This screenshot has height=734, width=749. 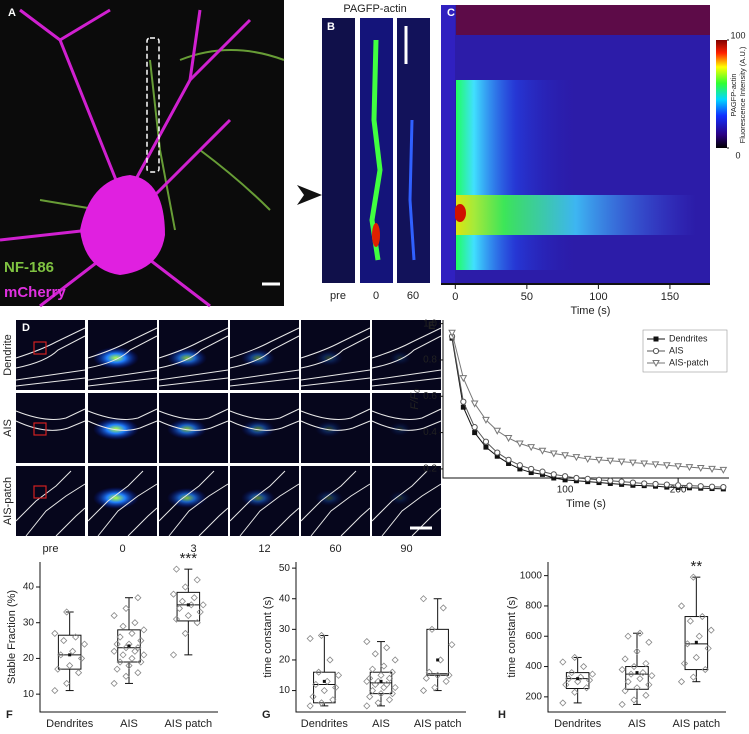 I want to click on colorbar, so click(x=721, y=94).